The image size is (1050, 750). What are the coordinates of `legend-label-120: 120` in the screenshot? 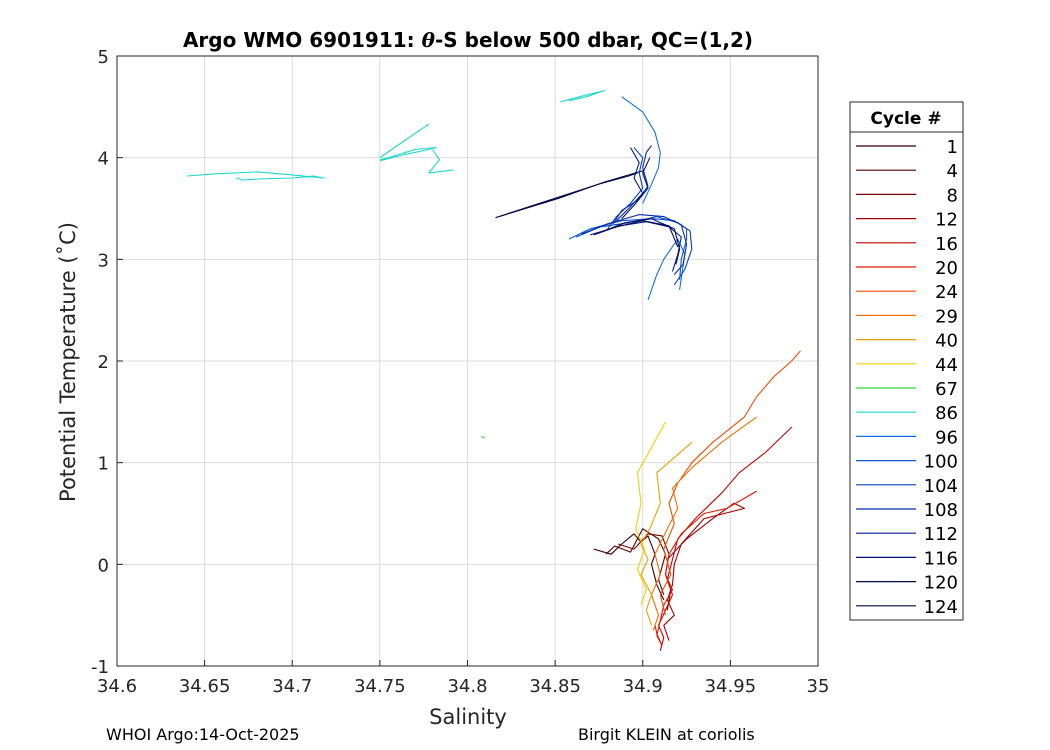 It's located at (941, 583).